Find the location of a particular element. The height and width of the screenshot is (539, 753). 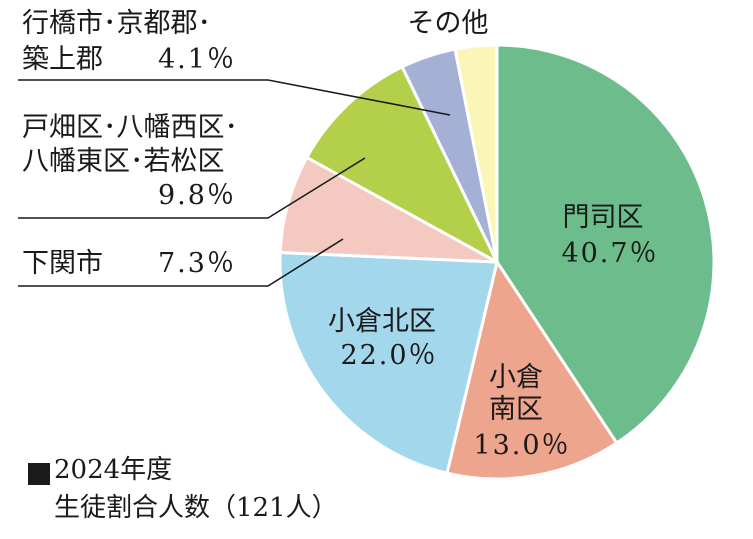

slice-label-kokuraminami-1: 小倉 is located at coordinates (516, 377).